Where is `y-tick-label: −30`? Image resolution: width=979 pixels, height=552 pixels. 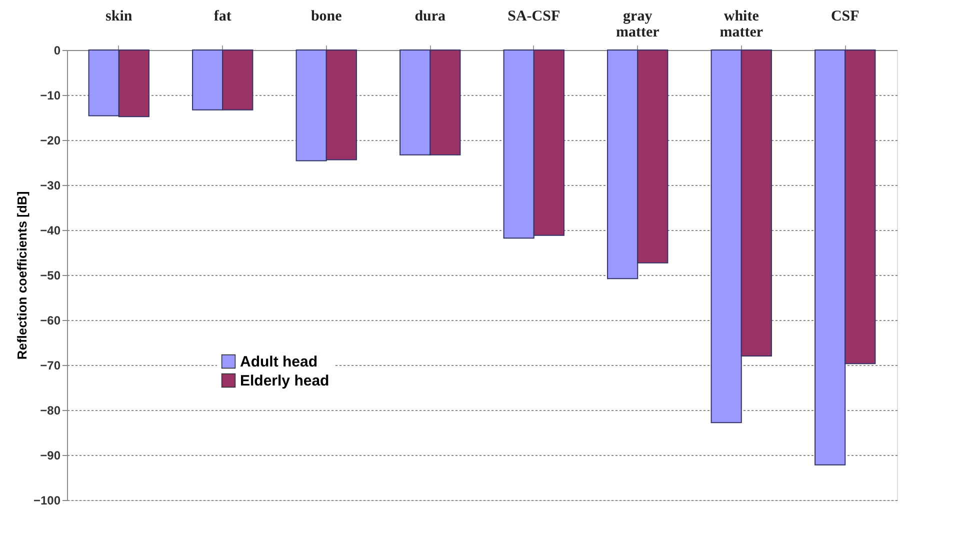 y-tick-label: −30 is located at coordinates (50, 185).